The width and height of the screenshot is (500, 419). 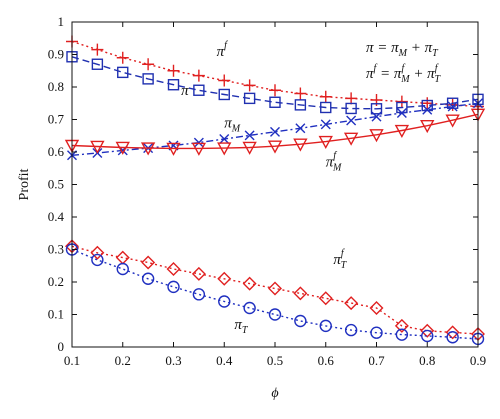 What do you see at coordinates (376, 360) in the screenshot?
I see `x-tick-label: 0.7` at bounding box center [376, 360].